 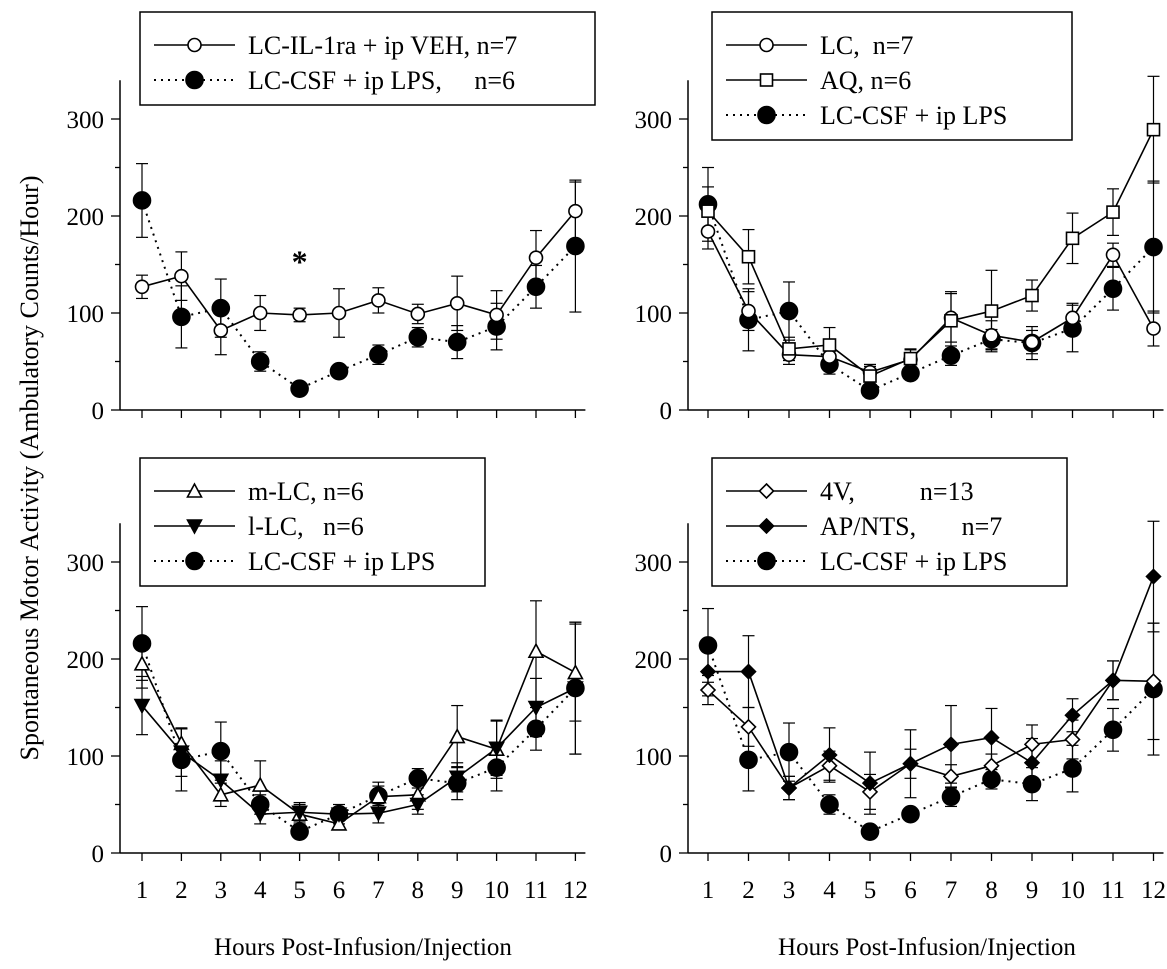 I want to click on legend: 4V, n=13 AP/NTS, n=7 LC-CSF + ip LPS, so click(x=889, y=522).